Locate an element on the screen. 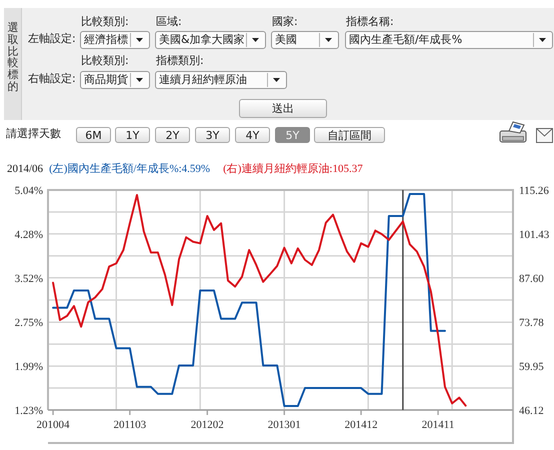 This screenshot has height=450, width=554. button: 1Y is located at coordinates (132, 135).